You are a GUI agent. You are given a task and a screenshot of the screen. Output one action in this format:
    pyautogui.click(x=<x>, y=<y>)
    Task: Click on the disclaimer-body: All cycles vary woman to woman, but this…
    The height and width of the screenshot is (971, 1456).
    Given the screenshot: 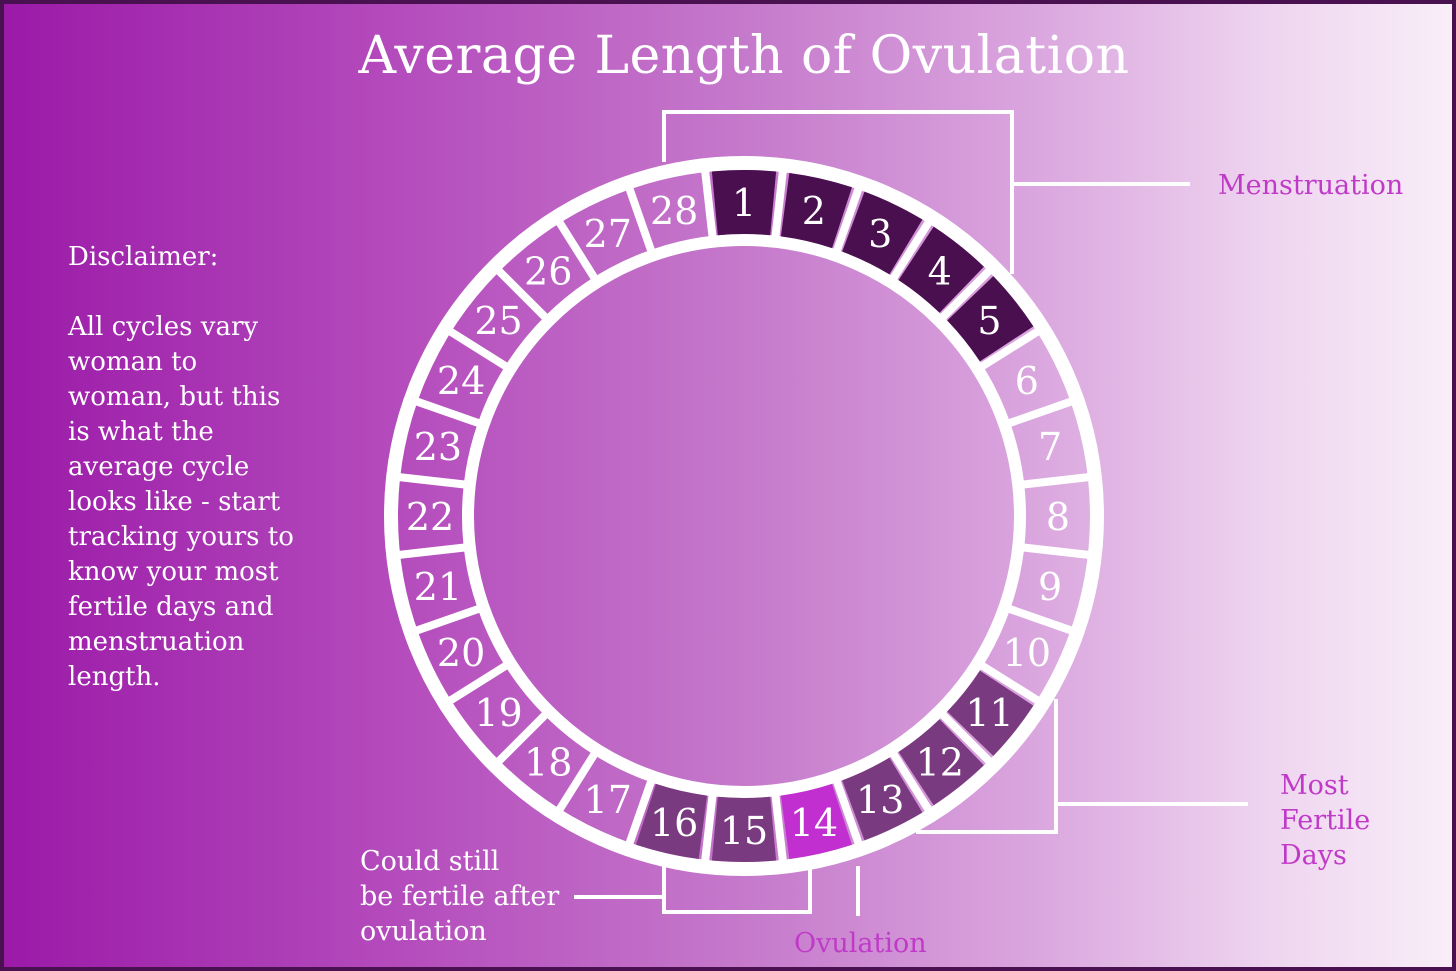 What is the action you would take?
    pyautogui.click(x=193, y=502)
    